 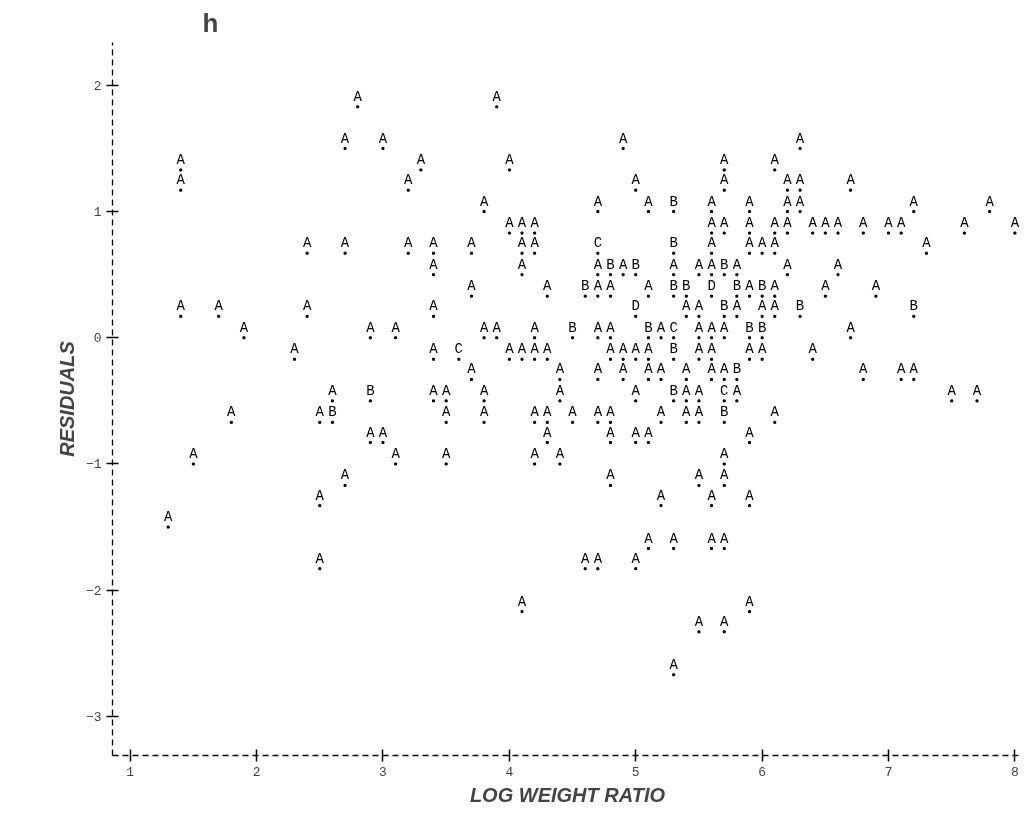 What do you see at coordinates (256, 772) in the screenshot?
I see `x-tick-label: 2` at bounding box center [256, 772].